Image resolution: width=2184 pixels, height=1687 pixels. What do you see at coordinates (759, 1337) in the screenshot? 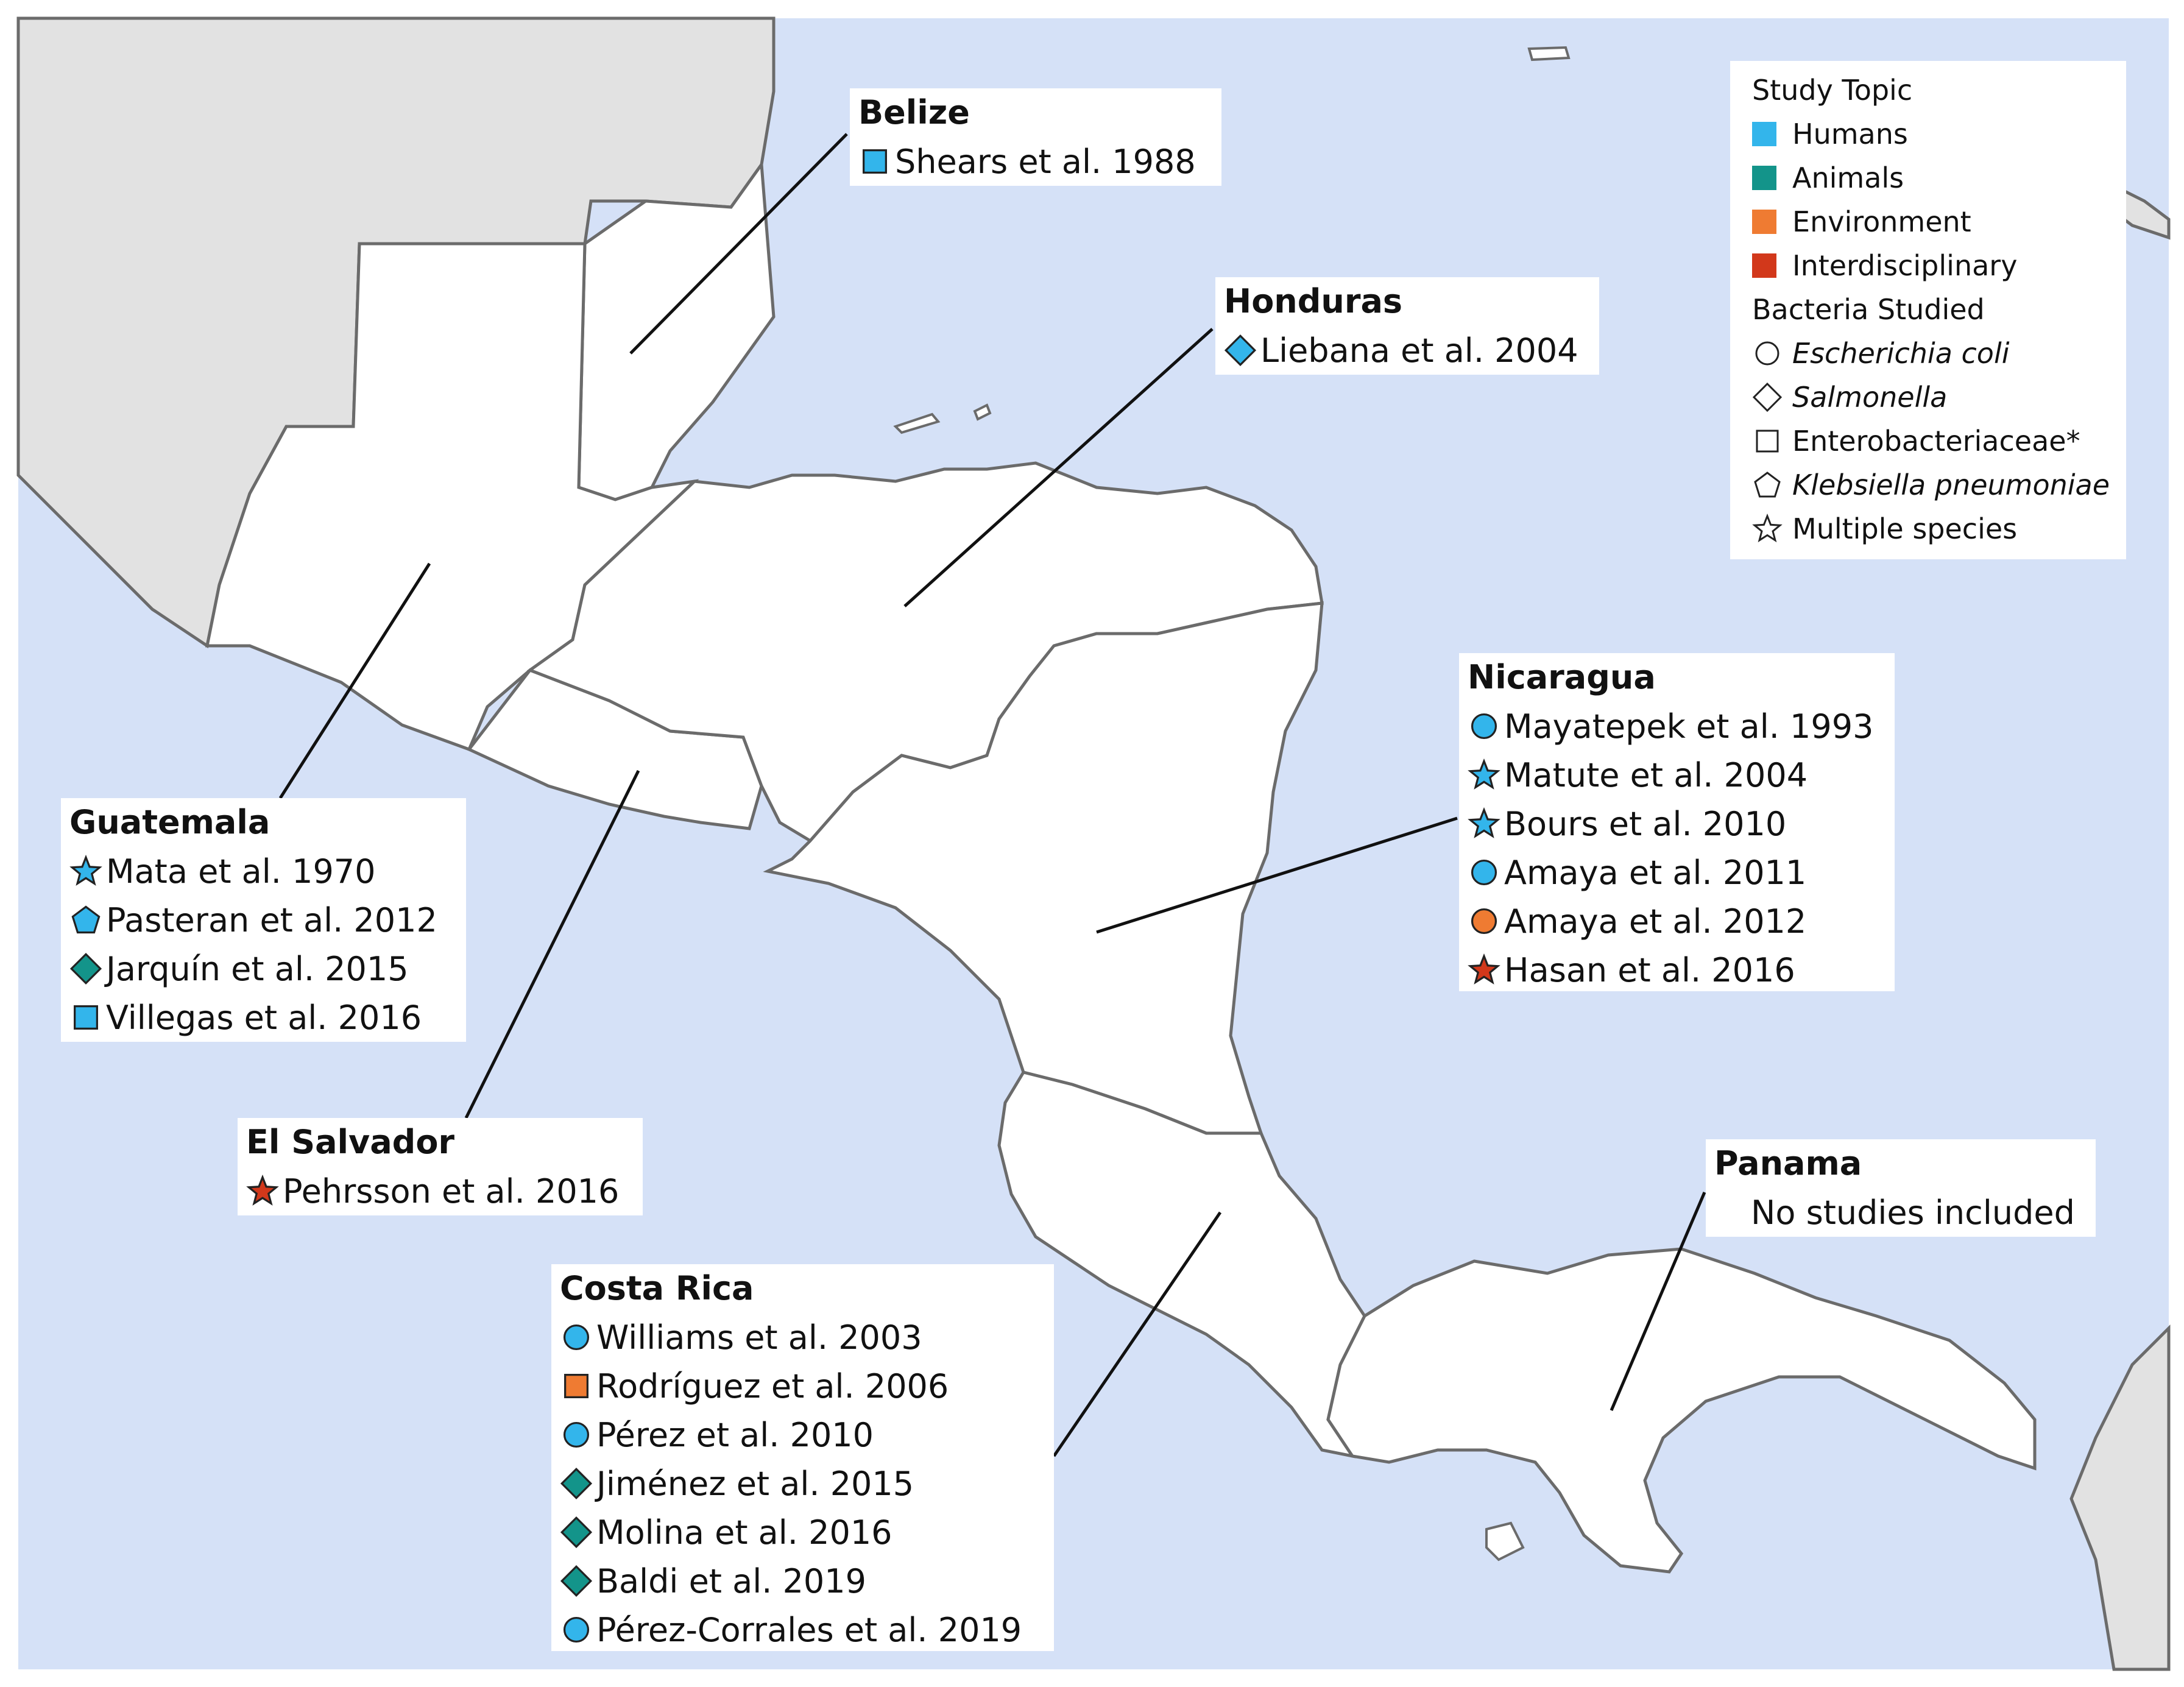
I see `study-label: Williams et al. 2003` at bounding box center [759, 1337].